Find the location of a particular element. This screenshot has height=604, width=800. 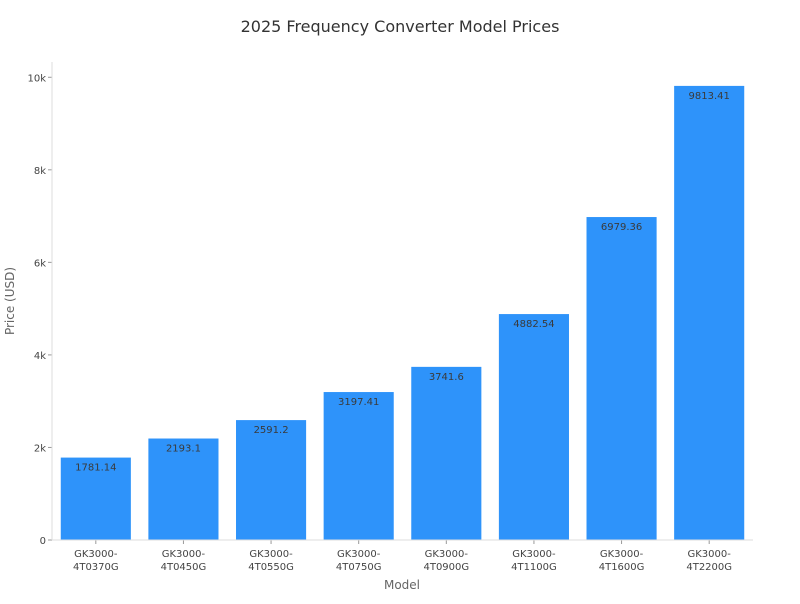

x-tick-label: GK3000-4T0900G is located at coordinates (446, 561).